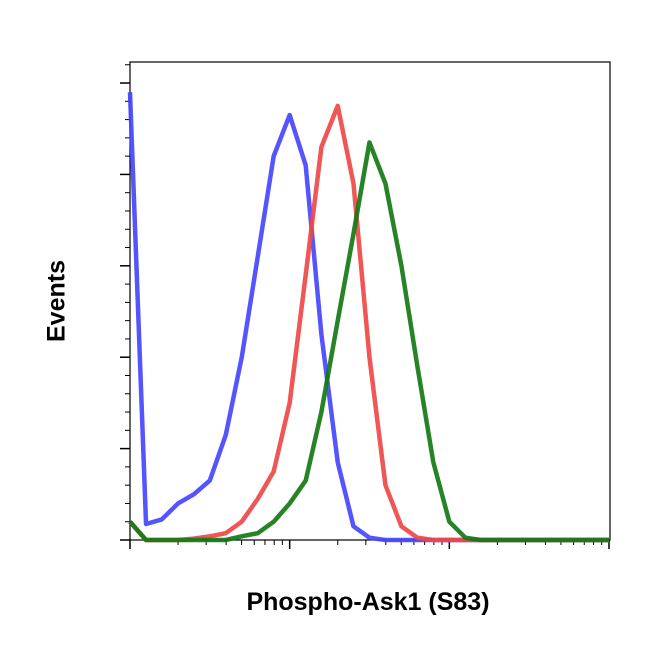 Image resolution: width=650 pixels, height=650 pixels. I want to click on x-axis-label: Phospho-Ask1 (S83), so click(367, 602).